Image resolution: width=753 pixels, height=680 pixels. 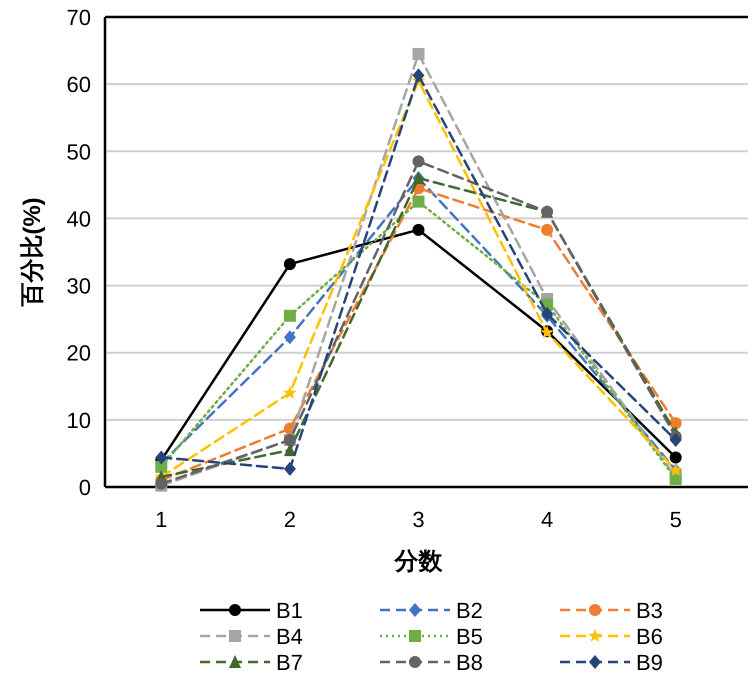 What do you see at coordinates (289, 636) in the screenshot?
I see `legend-label: B4` at bounding box center [289, 636].